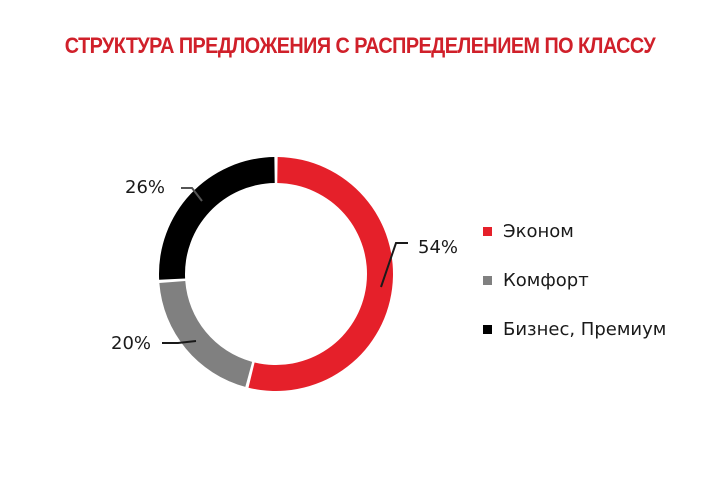 The image size is (720, 480). What do you see at coordinates (145, 187) in the screenshot?
I see `data-label-biznes: 26%` at bounding box center [145, 187].